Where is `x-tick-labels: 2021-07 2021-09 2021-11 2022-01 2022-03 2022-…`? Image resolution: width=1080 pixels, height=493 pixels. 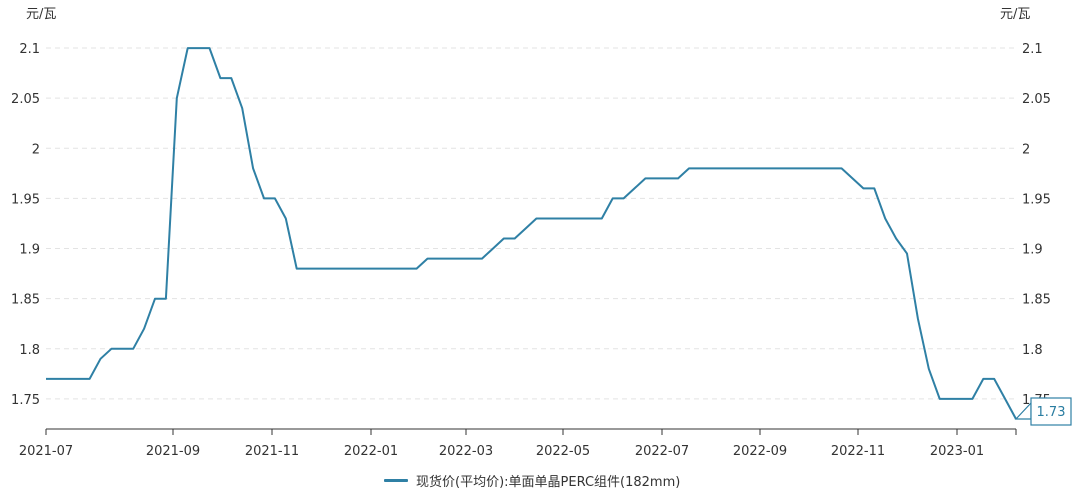
x-tick-labels: 2021-07 2021-09 2021-11 2022-01 2022-03 2022-… is located at coordinates (501, 451).